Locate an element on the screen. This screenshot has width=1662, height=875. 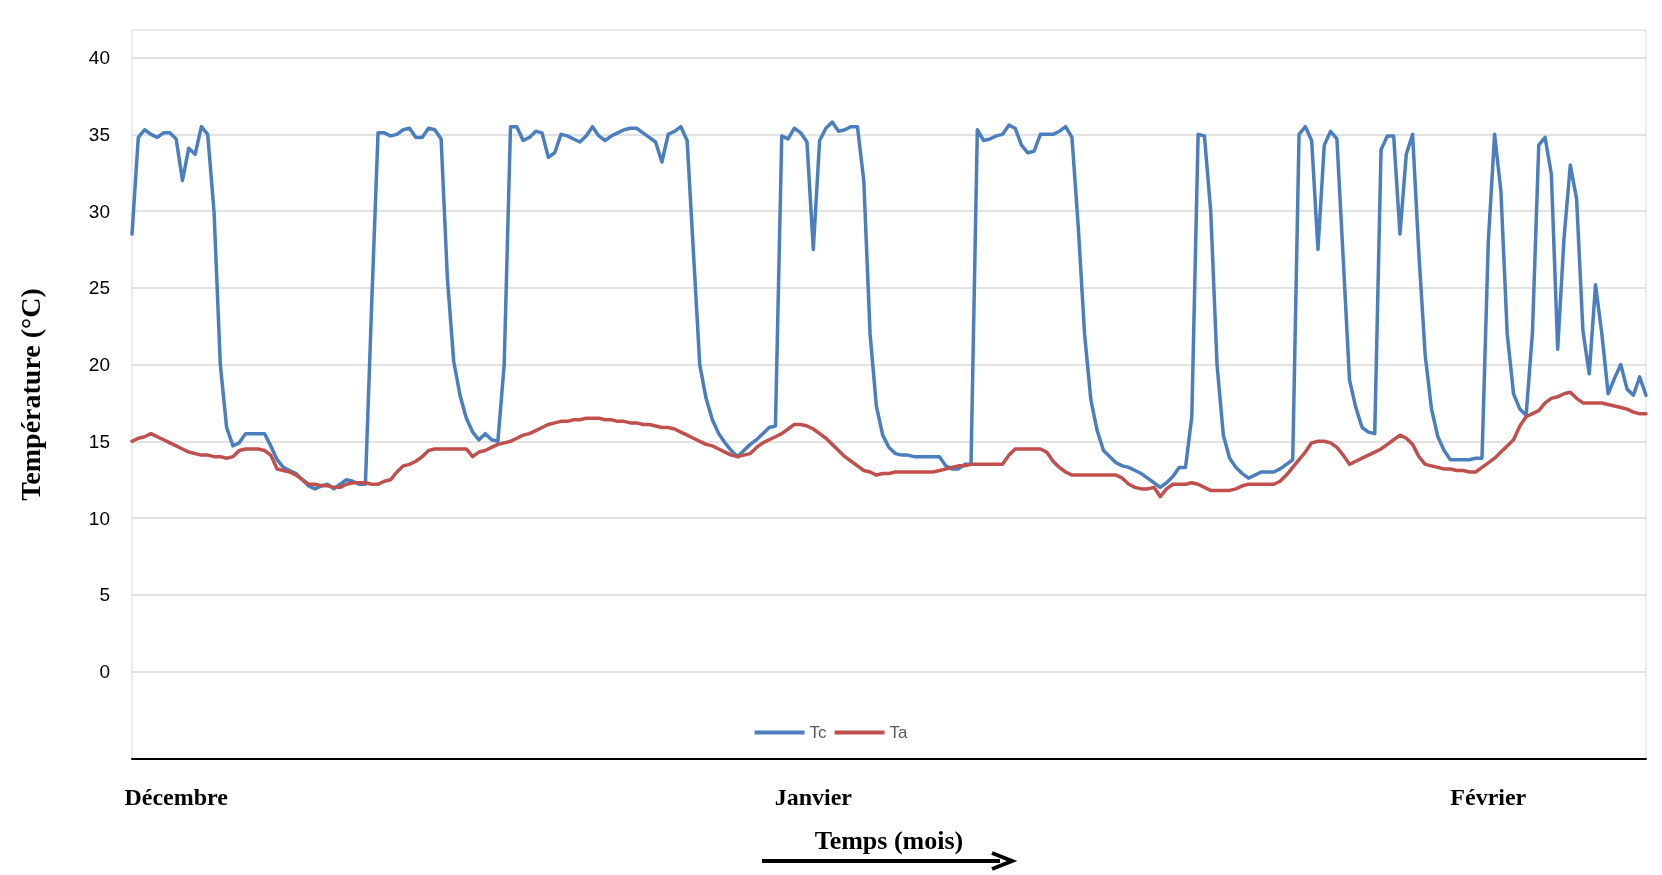
y-tick-label: 0 is located at coordinates (104, 672).